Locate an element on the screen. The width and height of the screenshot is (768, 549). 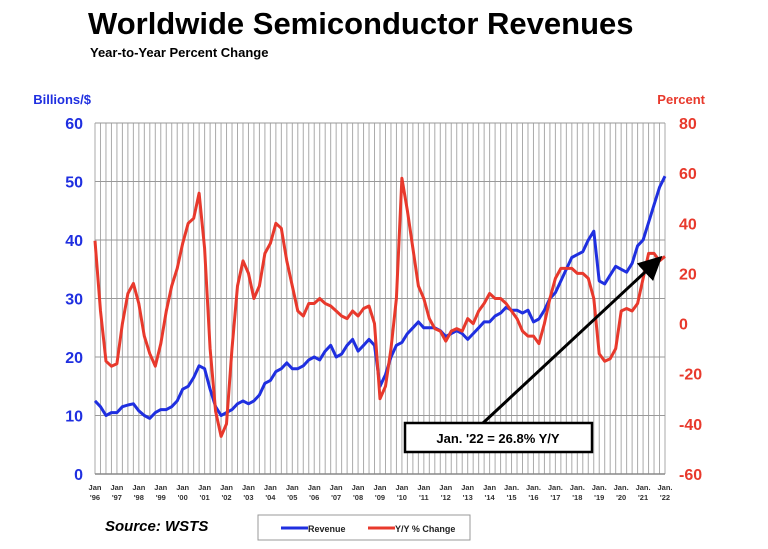
x-tick-label: '21 is located at coordinates (643, 497).